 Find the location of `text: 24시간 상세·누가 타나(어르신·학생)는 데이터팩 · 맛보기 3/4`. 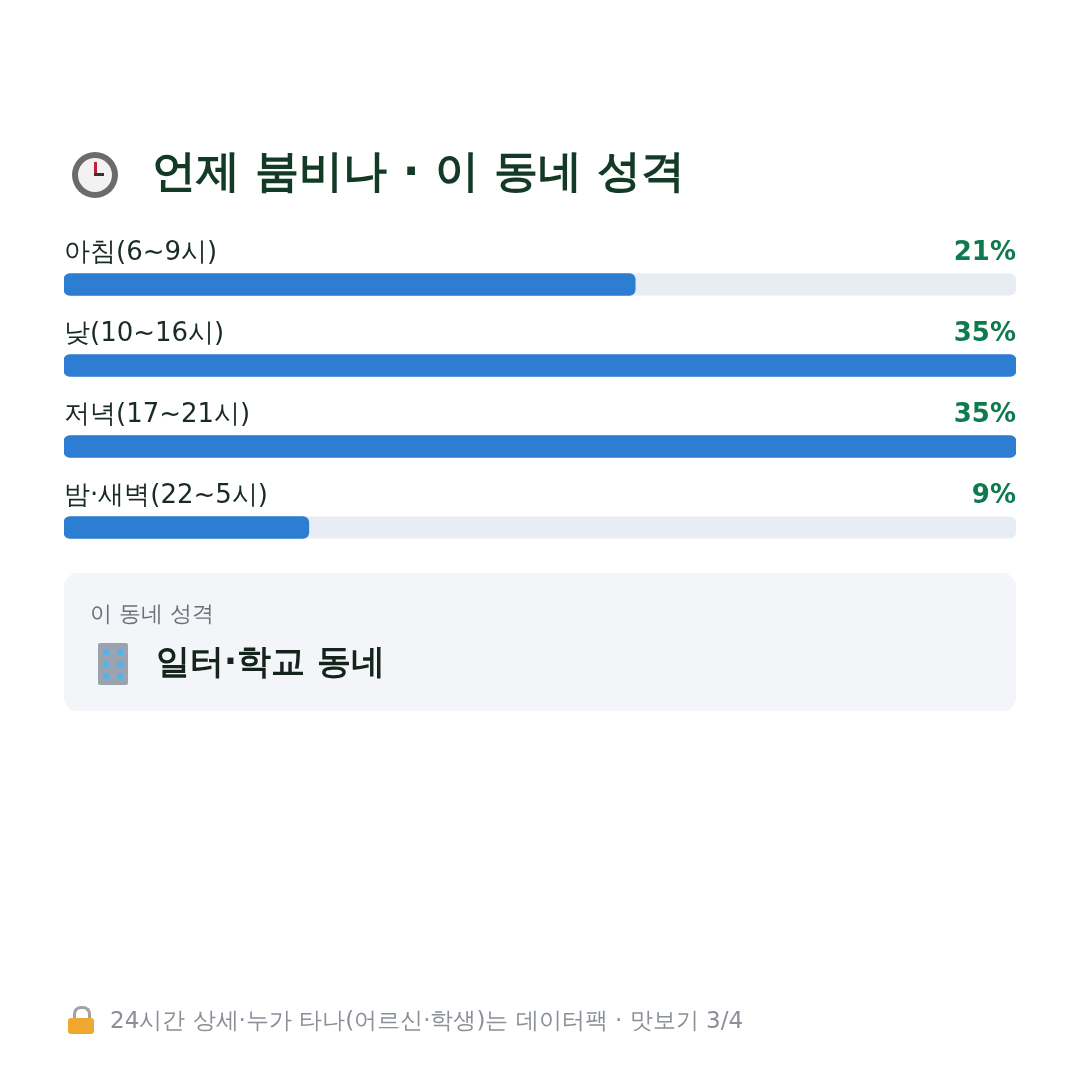

text: 24시간 상세·누가 타나(어르신·학생)는 데이터팩 · 맛보기 3/4 is located at coordinates (427, 1020).